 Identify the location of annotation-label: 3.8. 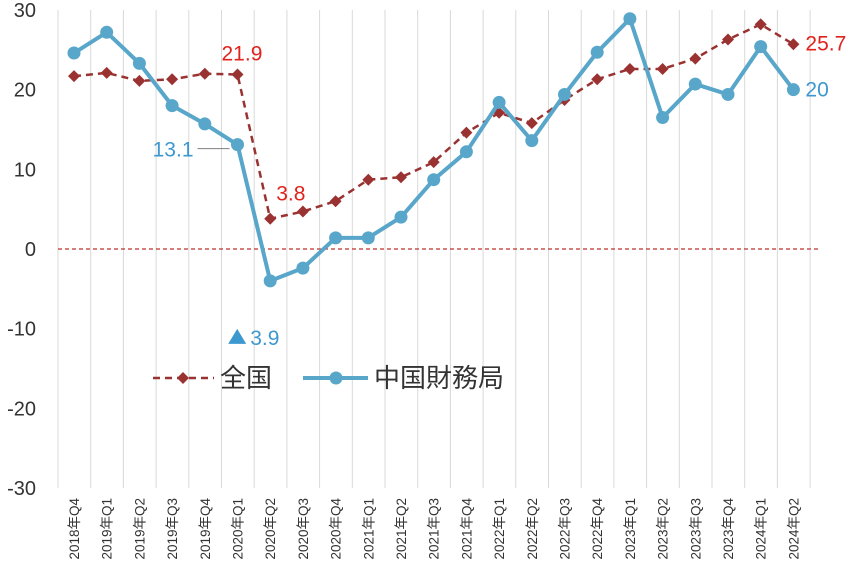
(290, 194).